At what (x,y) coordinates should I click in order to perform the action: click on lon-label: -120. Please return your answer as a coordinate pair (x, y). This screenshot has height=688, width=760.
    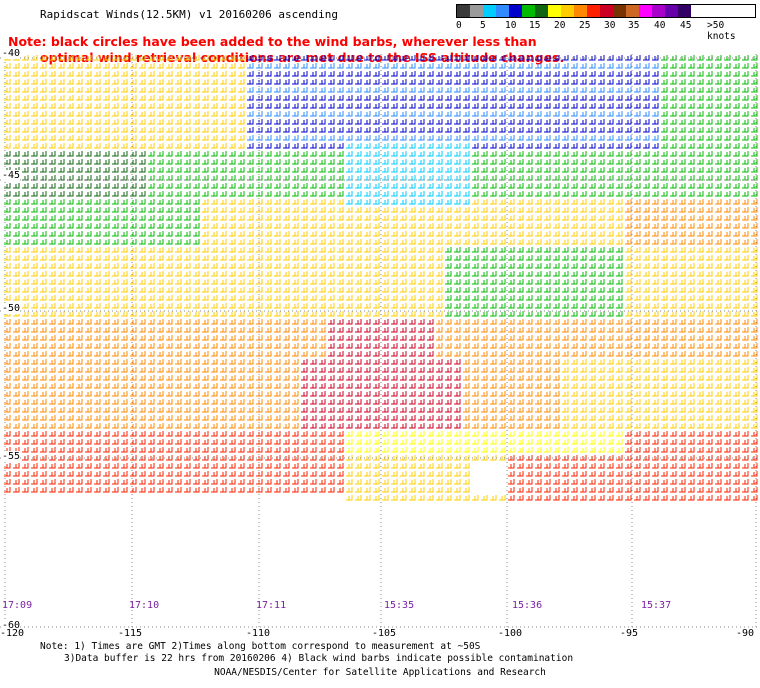
    Looking at the image, I should click on (12, 633).